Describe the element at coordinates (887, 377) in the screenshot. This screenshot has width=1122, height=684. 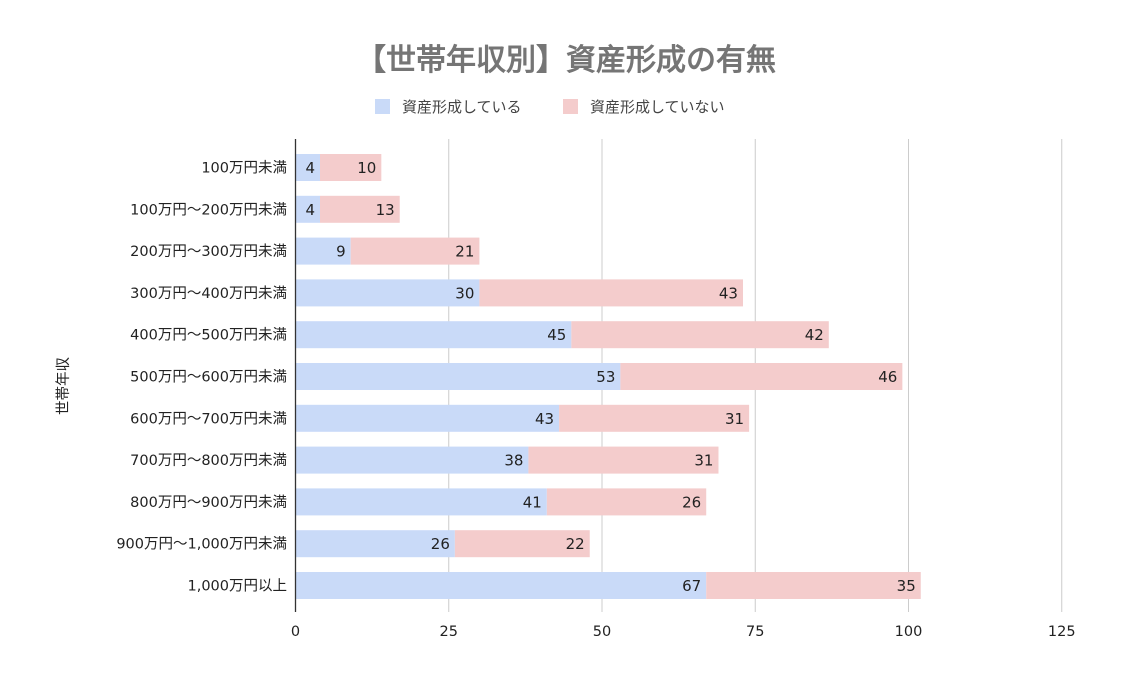
I see `bar-value-label-not-asset-forming-5: 46` at that location.